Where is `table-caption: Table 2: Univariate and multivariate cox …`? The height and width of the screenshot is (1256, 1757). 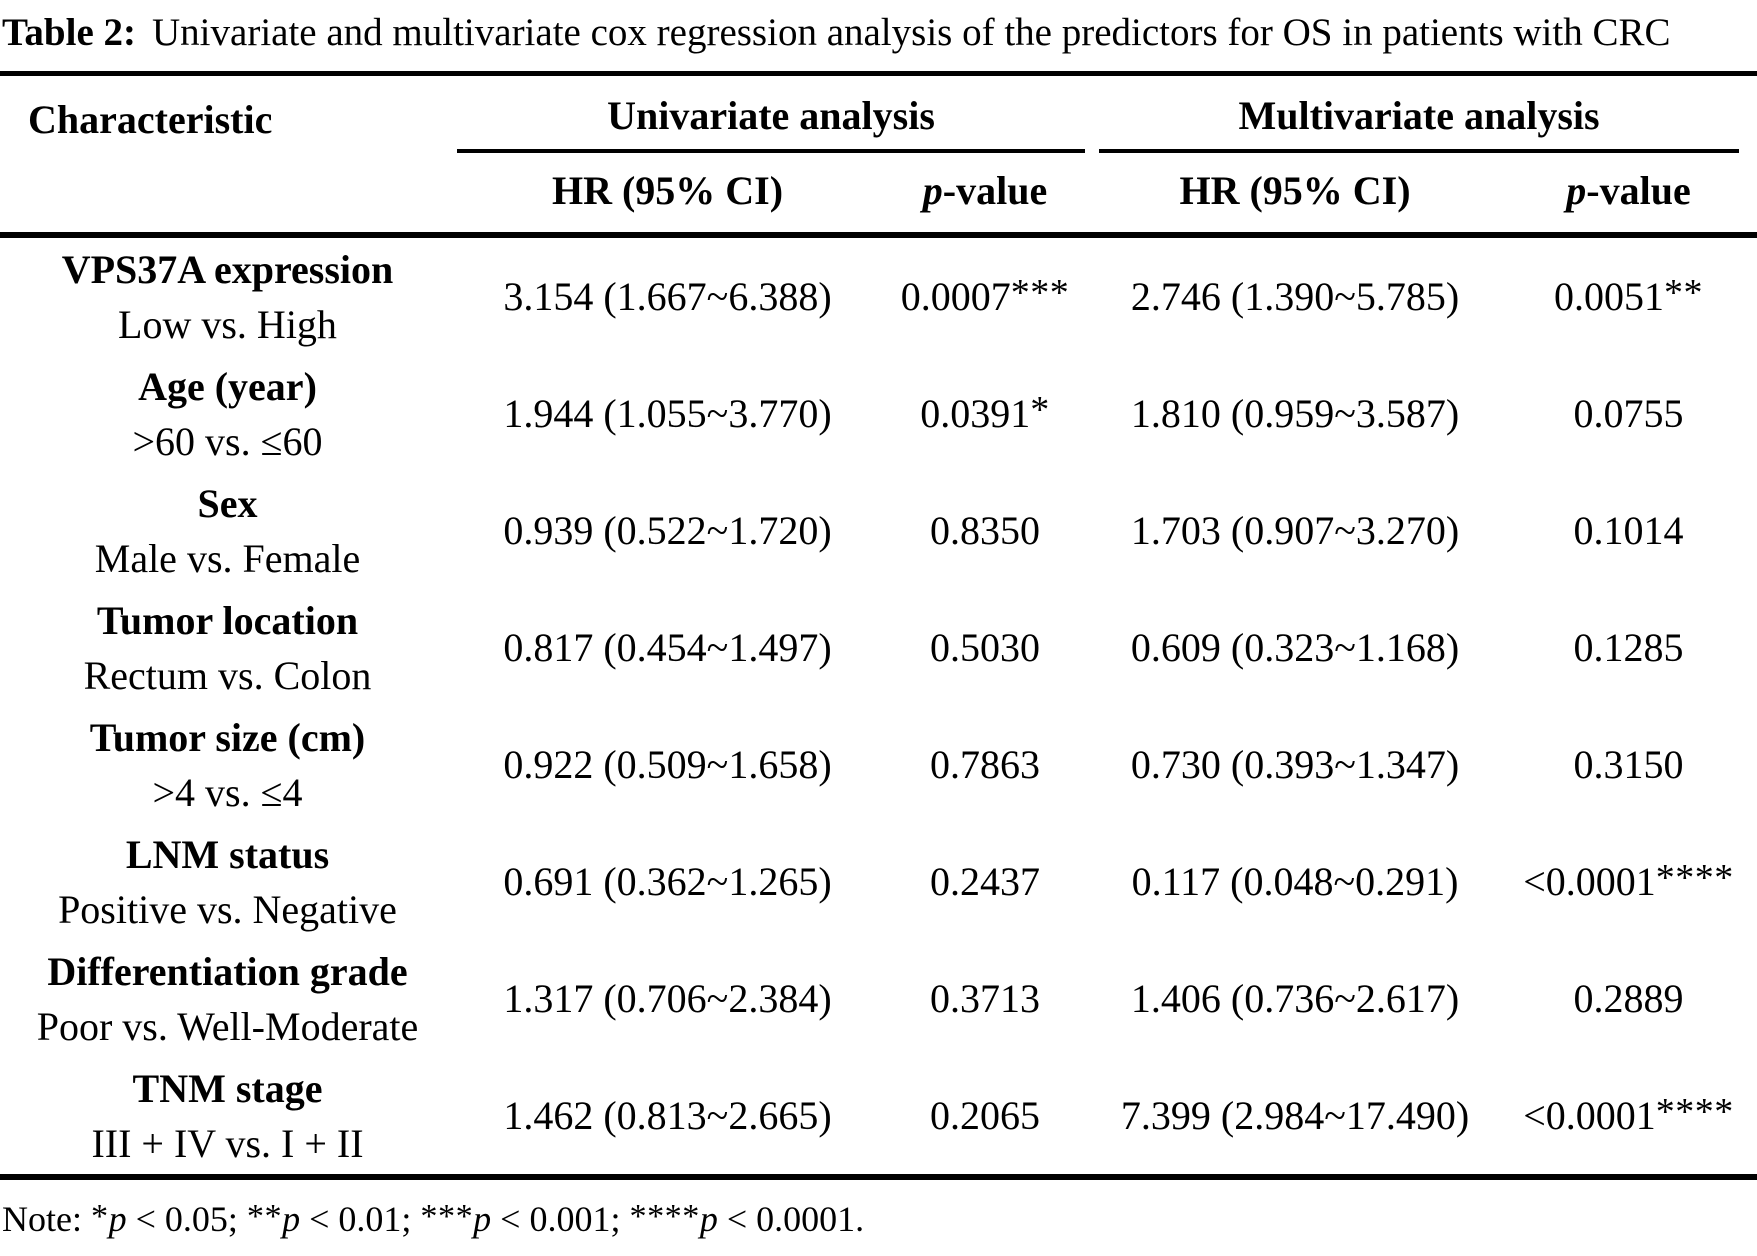
table-caption: Table 2: Univariate and multivariate cox … is located at coordinates (879, 33).